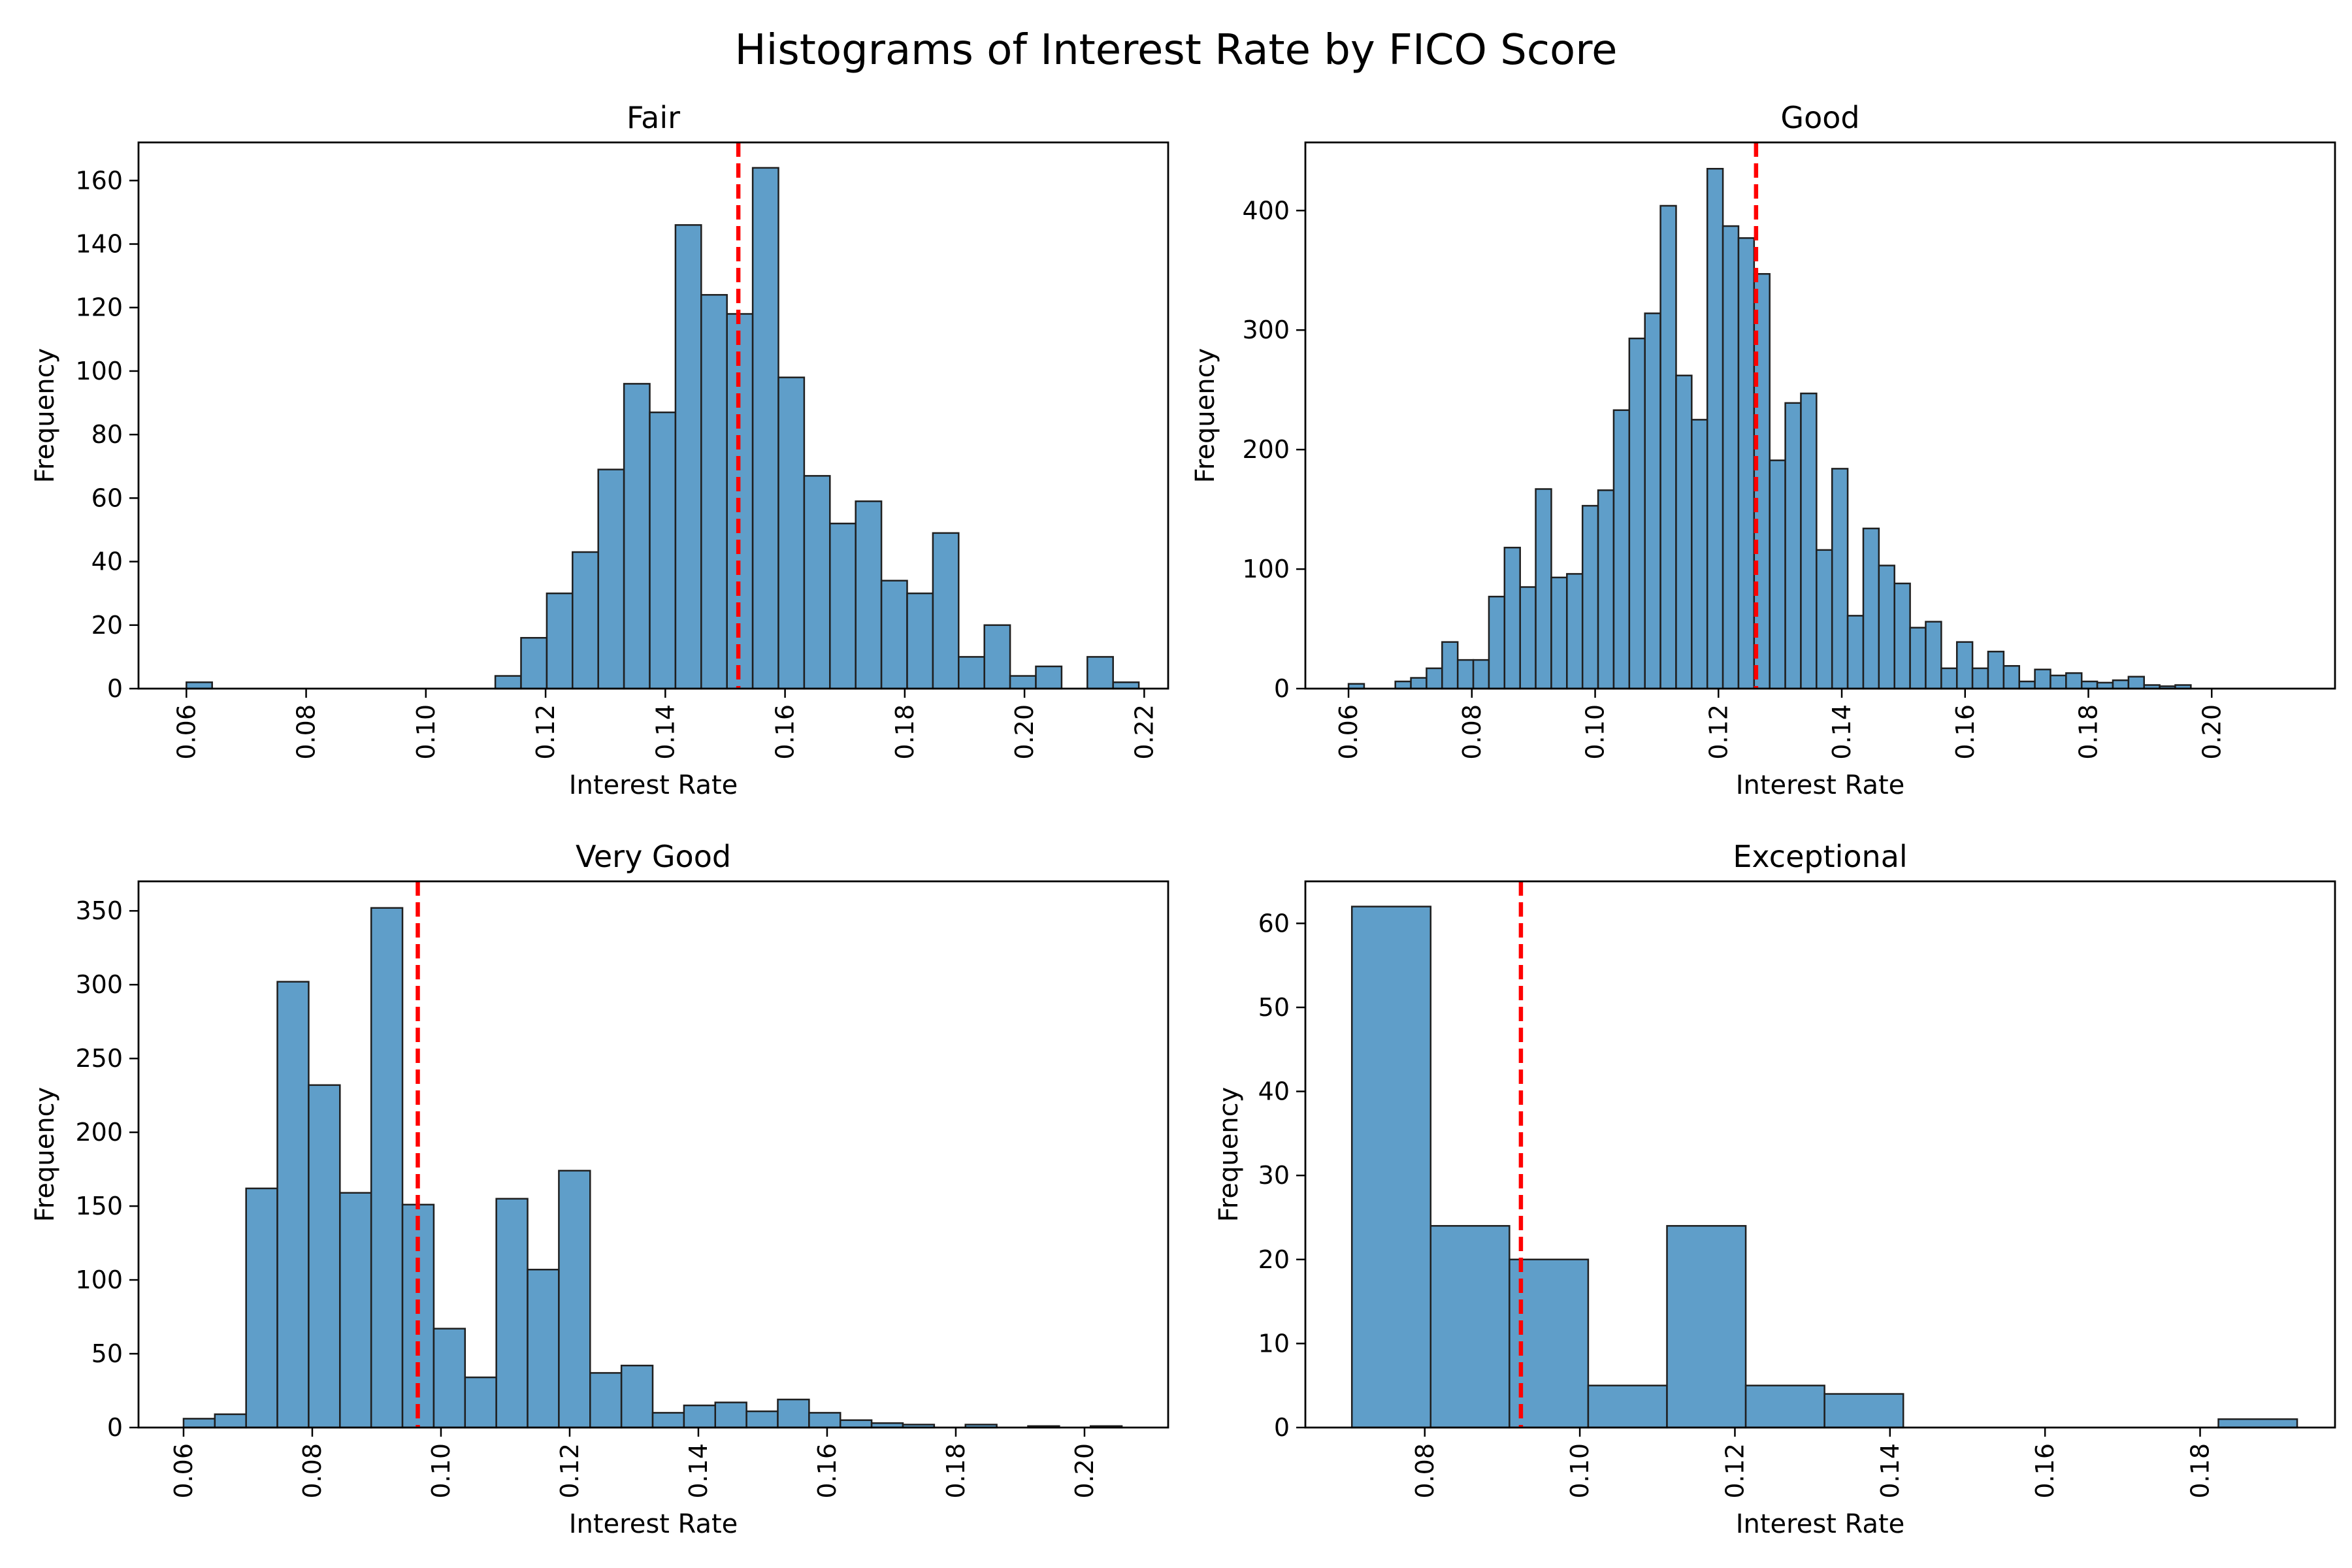 The height and width of the screenshot is (1568, 2352). Describe the element at coordinates (1274, 1343) in the screenshot. I see `y-tick-label: 10` at that location.